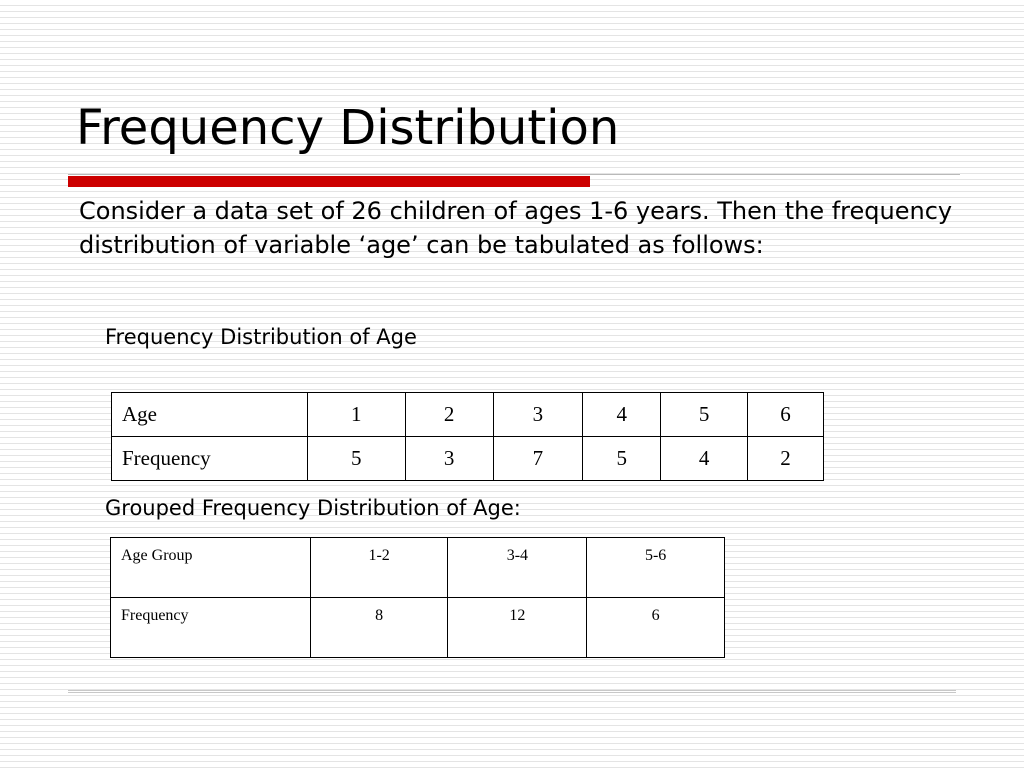 The image size is (1024, 768). What do you see at coordinates (313, 508) in the screenshot?
I see `grouped-table-heading: Grouped Frequency Distribution of Age:` at bounding box center [313, 508].